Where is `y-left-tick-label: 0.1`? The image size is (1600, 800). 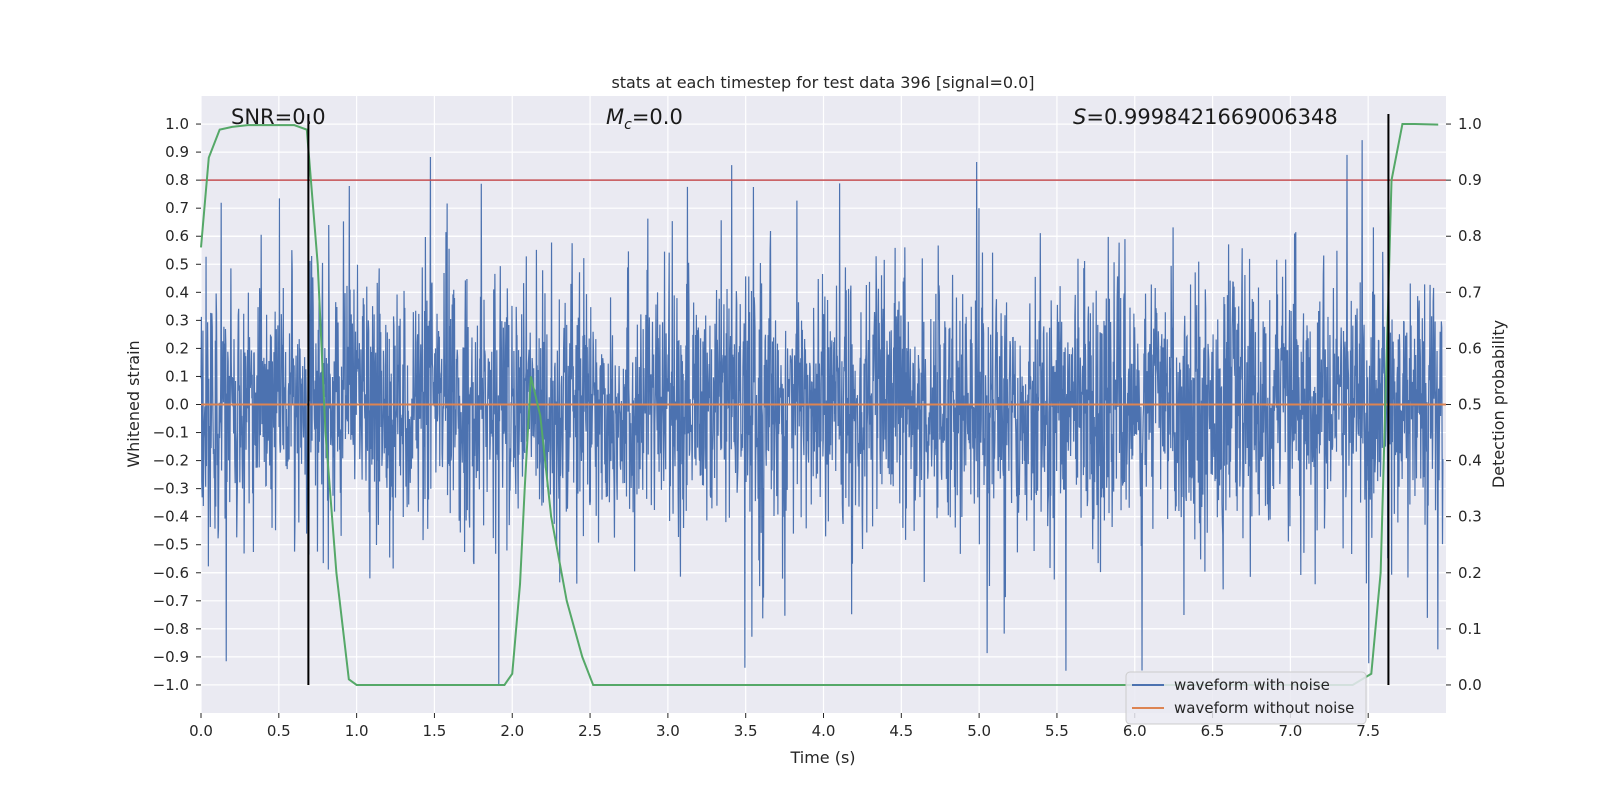
y-left-tick-label: 0.1 is located at coordinates (177, 376).